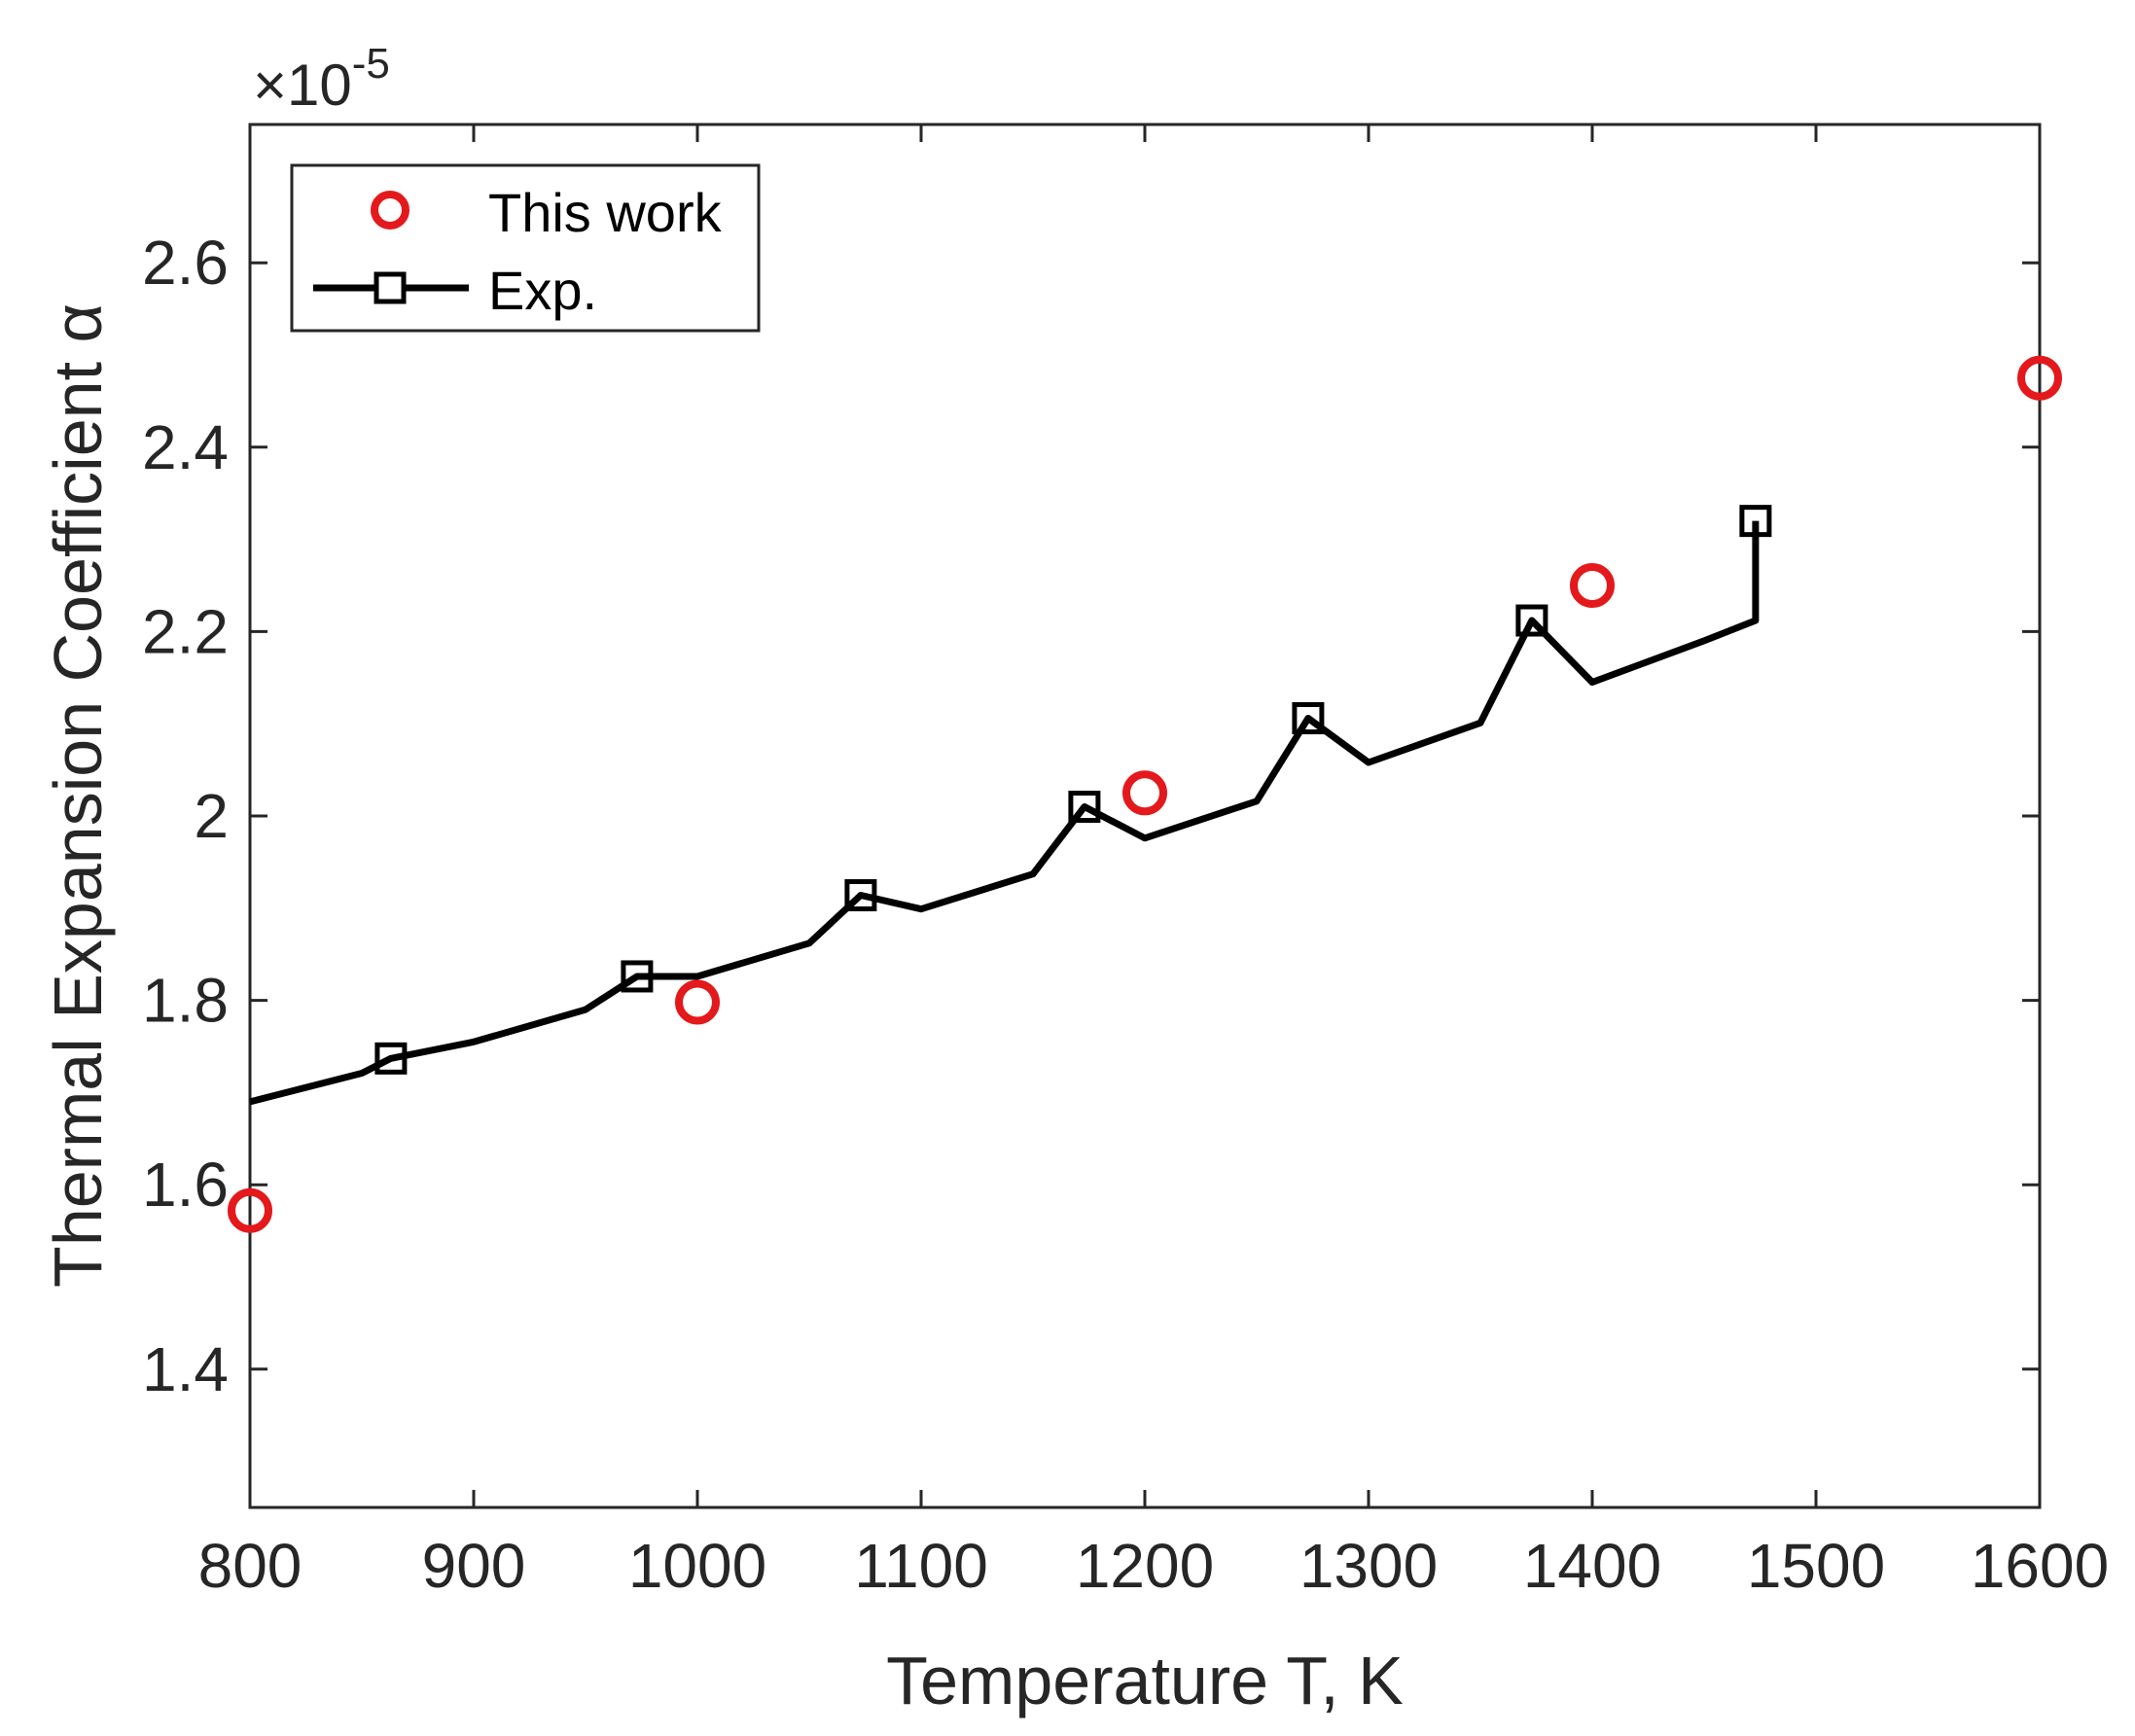 The image size is (2135, 1736). What do you see at coordinates (186, 1369) in the screenshot?
I see `y-tick-label: 1.4` at bounding box center [186, 1369].